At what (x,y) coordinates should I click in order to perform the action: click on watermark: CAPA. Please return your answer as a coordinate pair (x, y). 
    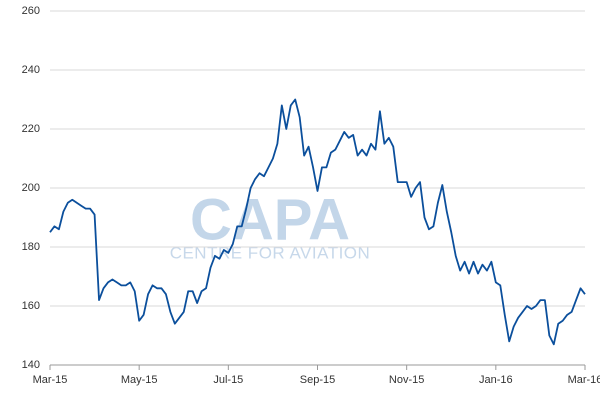
    Looking at the image, I should click on (270, 219).